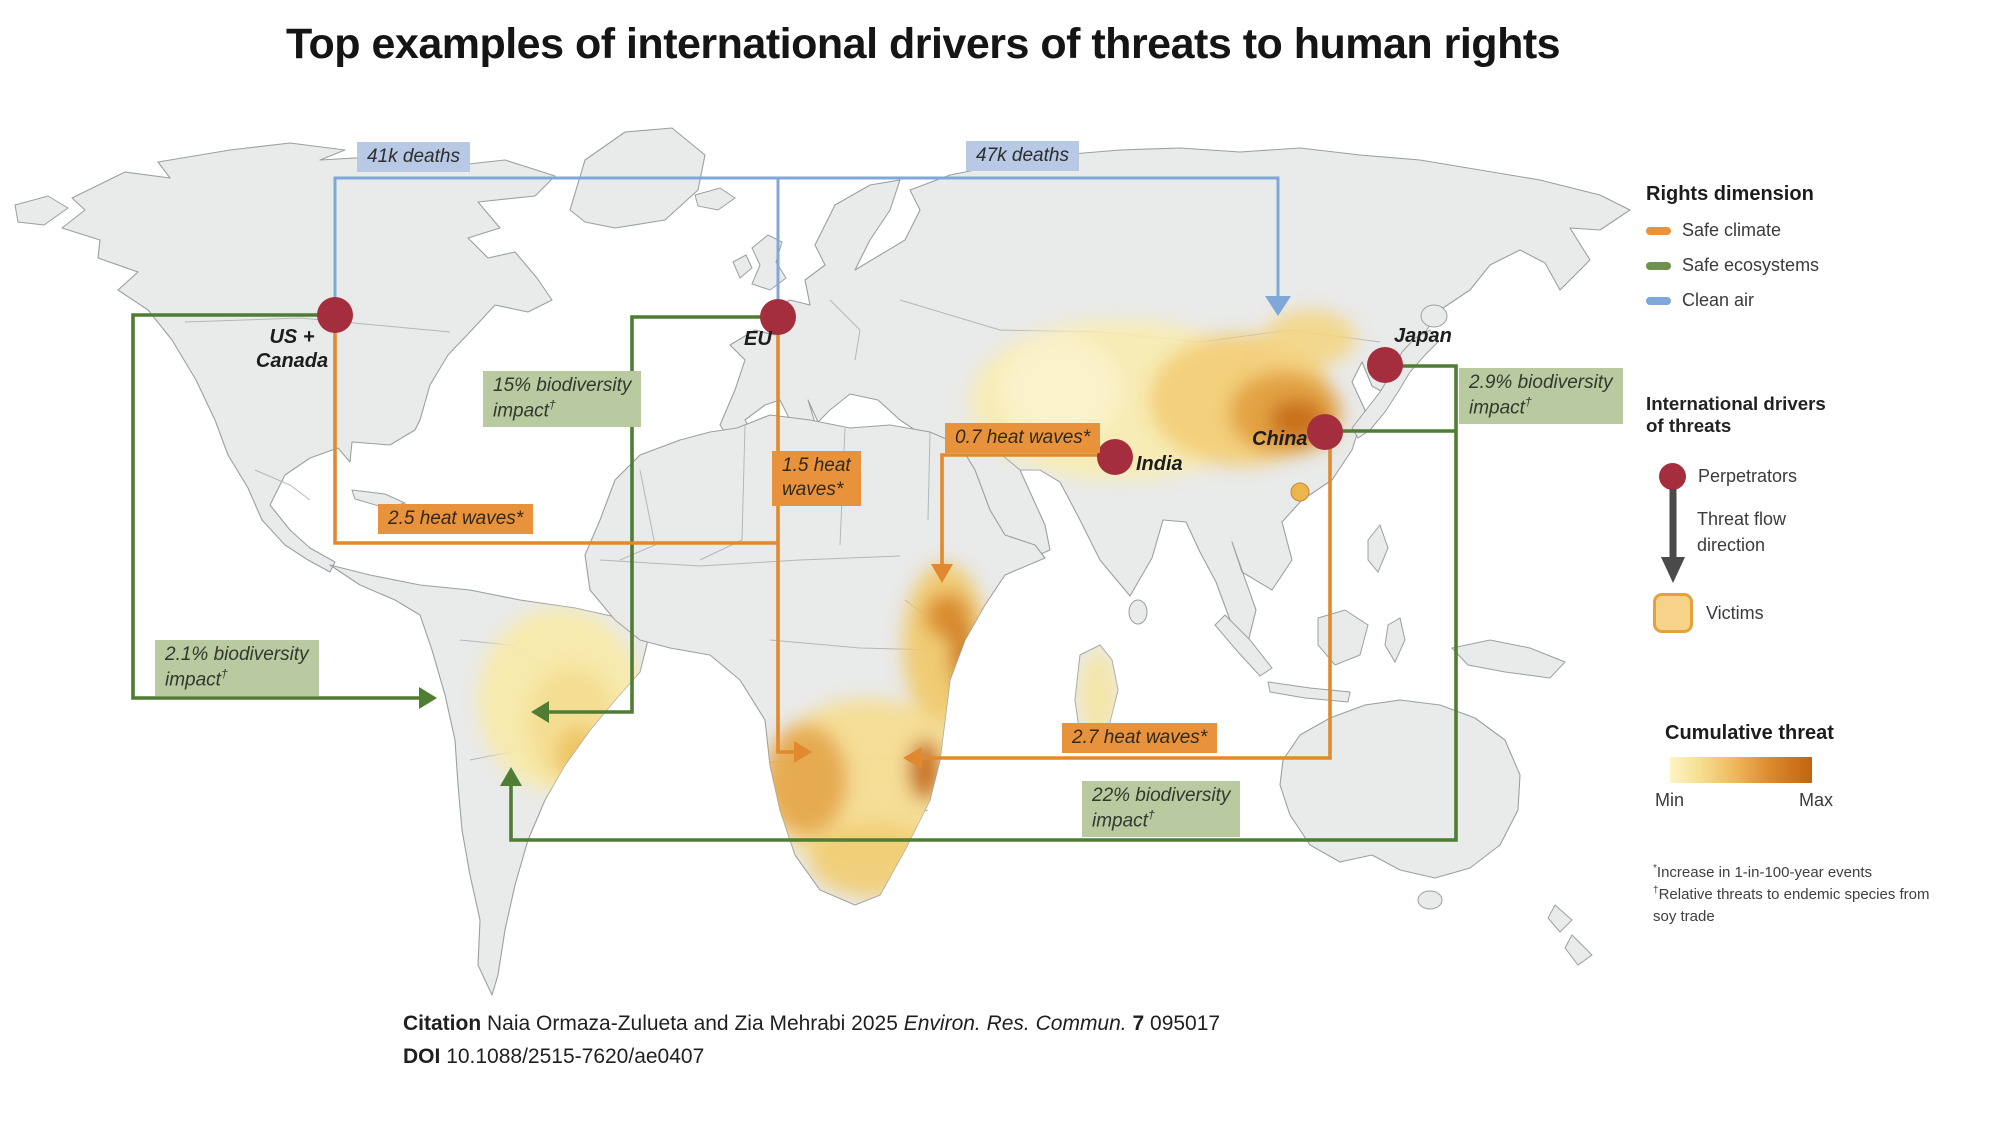  Describe the element at coordinates (562, 399) in the screenshot. I see `flow-label-15pct-biodiversity: 15% biodiversity impact†` at that location.